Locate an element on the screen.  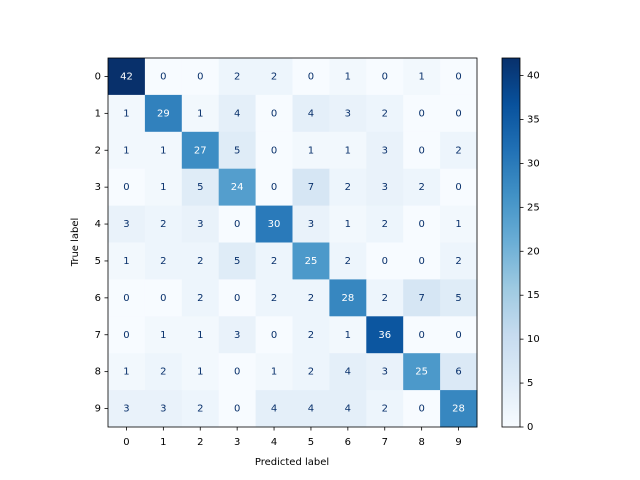
cell-label: 36 is located at coordinates (384, 335).